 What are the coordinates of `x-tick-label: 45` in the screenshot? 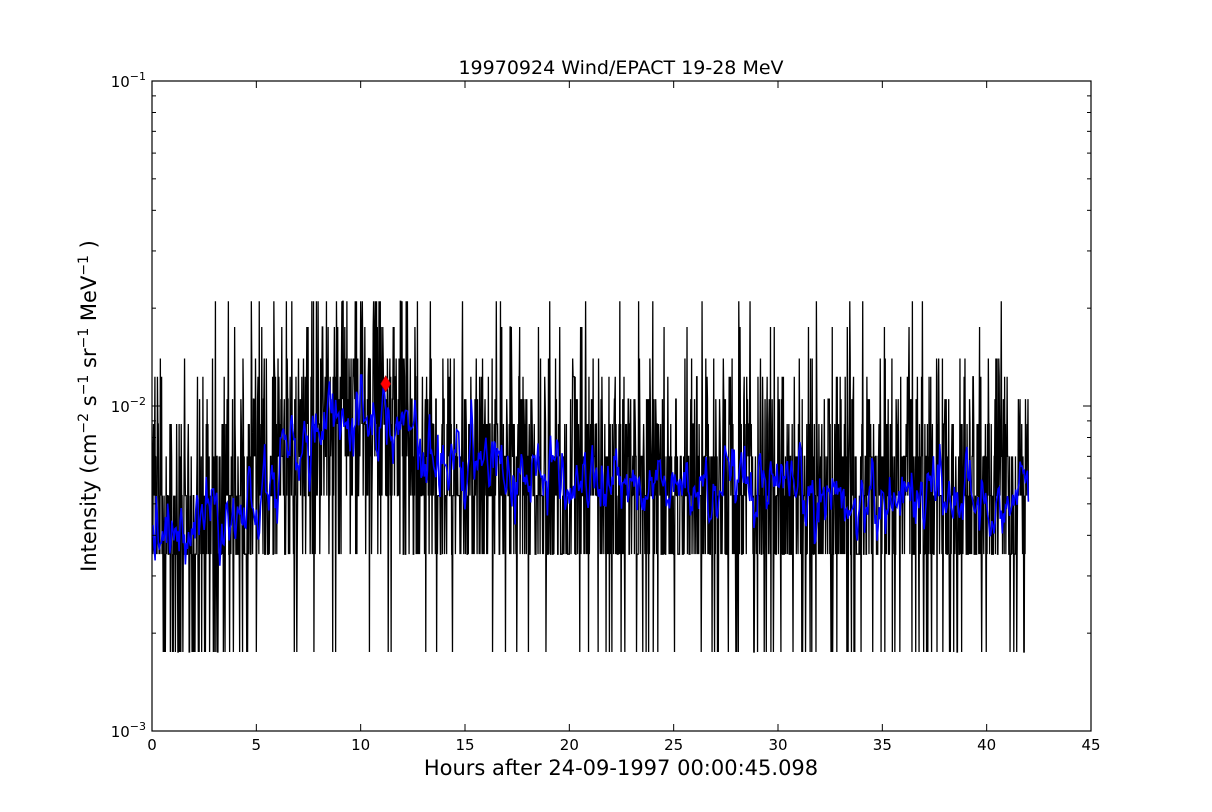 It's located at (1090, 745).